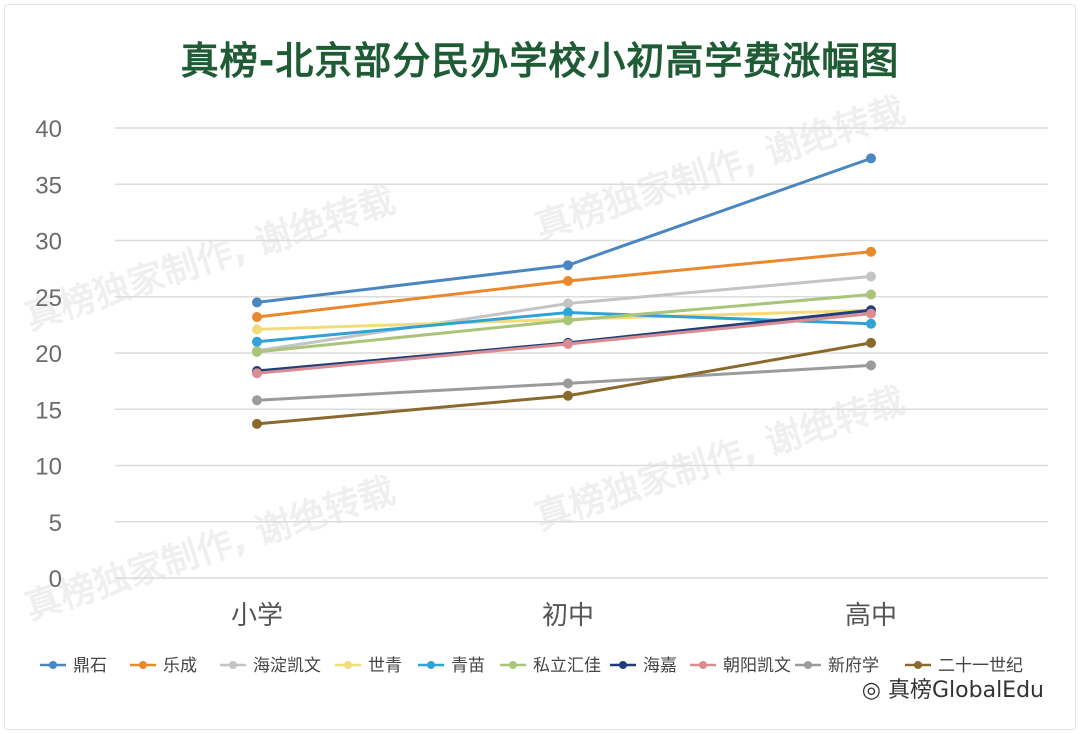 Image resolution: width=1080 pixels, height=734 pixels. What do you see at coordinates (757, 666) in the screenshot?
I see `legend-label: 朝阳凯文` at bounding box center [757, 666].